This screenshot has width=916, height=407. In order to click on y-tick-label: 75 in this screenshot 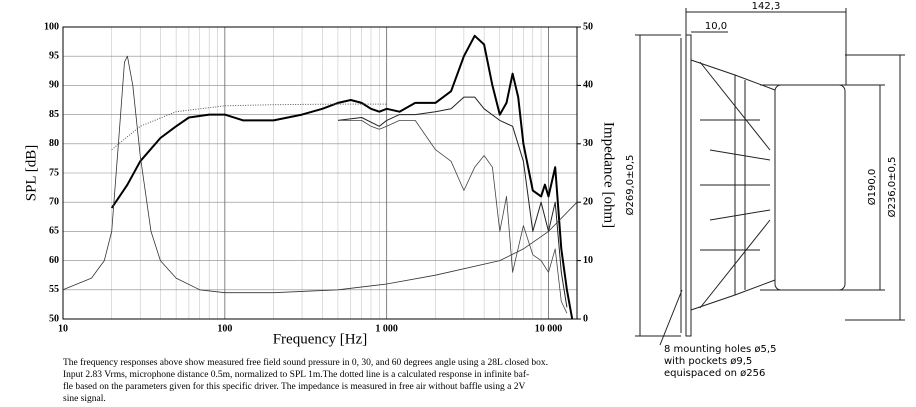, I will do `click(54, 172)`.